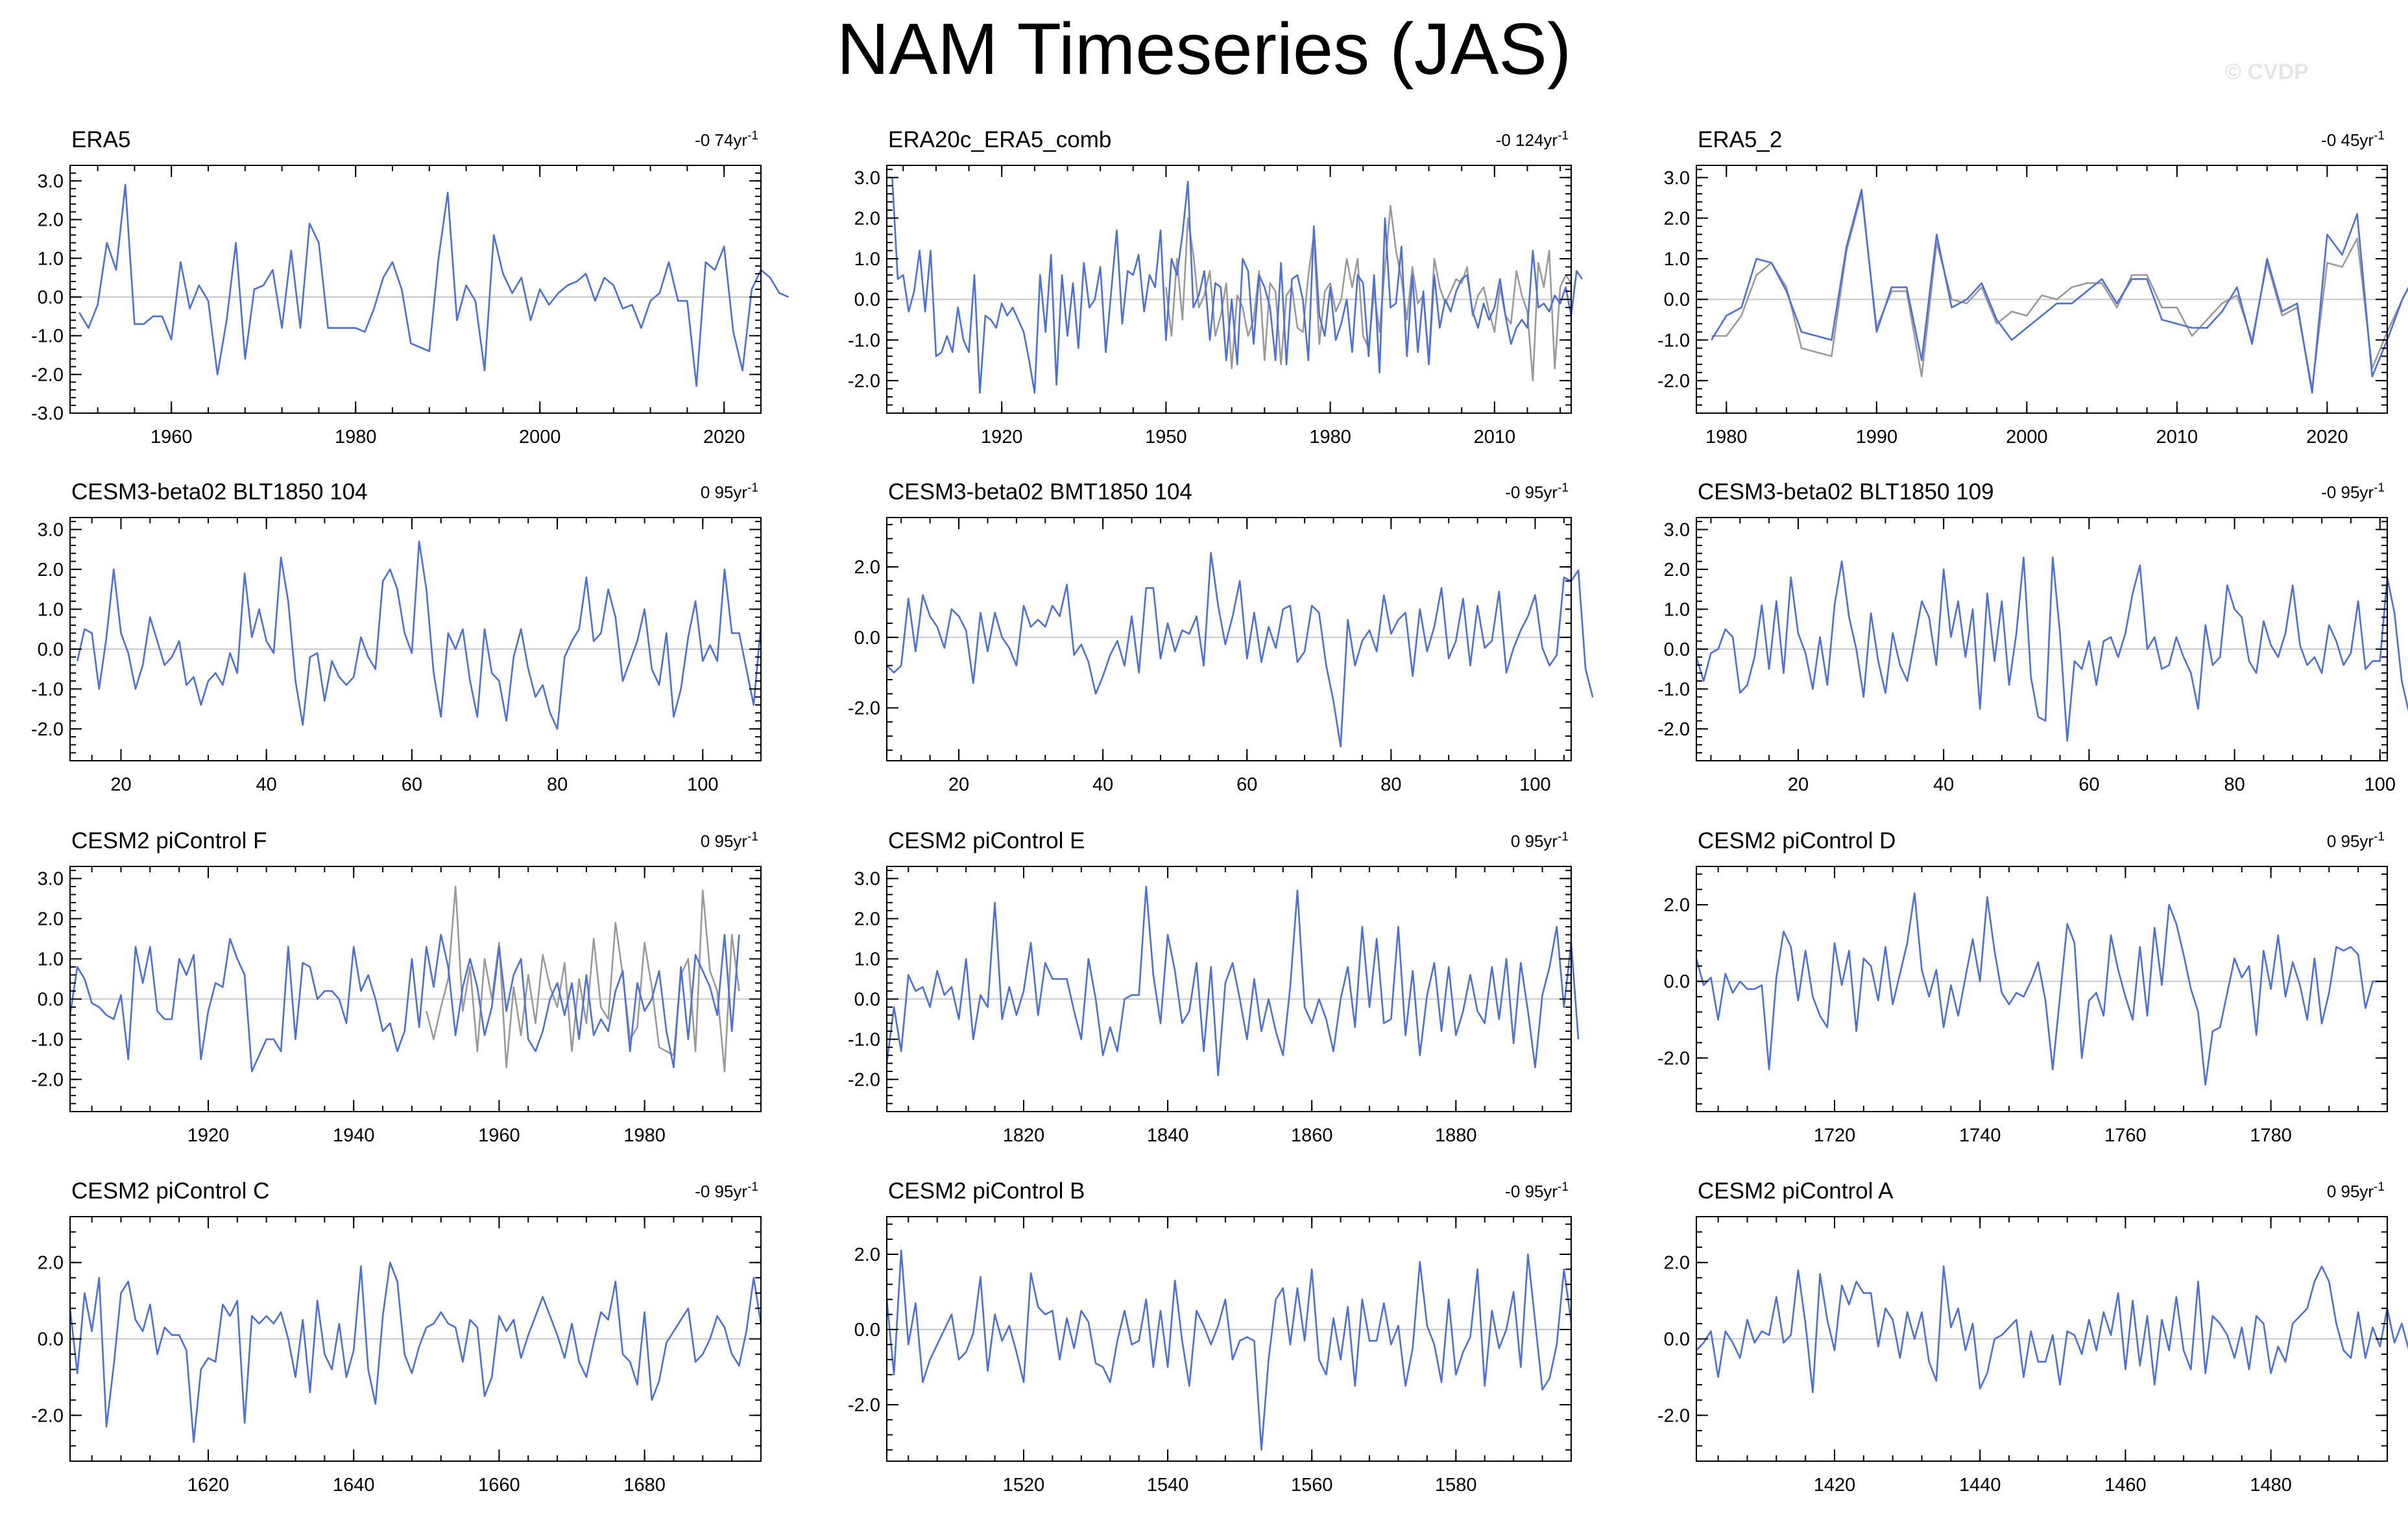  I want to click on x-tick-label: 1640, so click(354, 1485).